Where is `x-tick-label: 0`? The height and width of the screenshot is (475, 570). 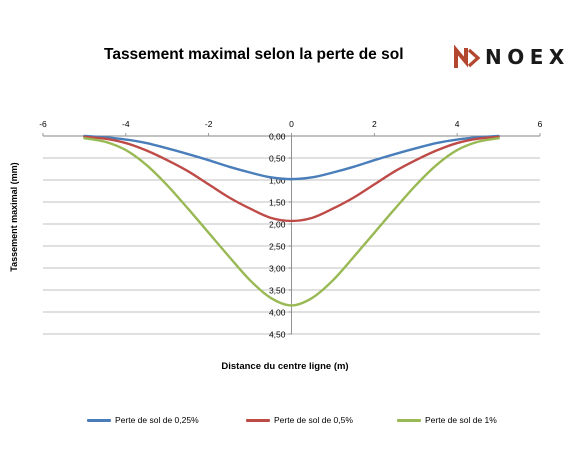
x-tick-label: 0 is located at coordinates (291, 124).